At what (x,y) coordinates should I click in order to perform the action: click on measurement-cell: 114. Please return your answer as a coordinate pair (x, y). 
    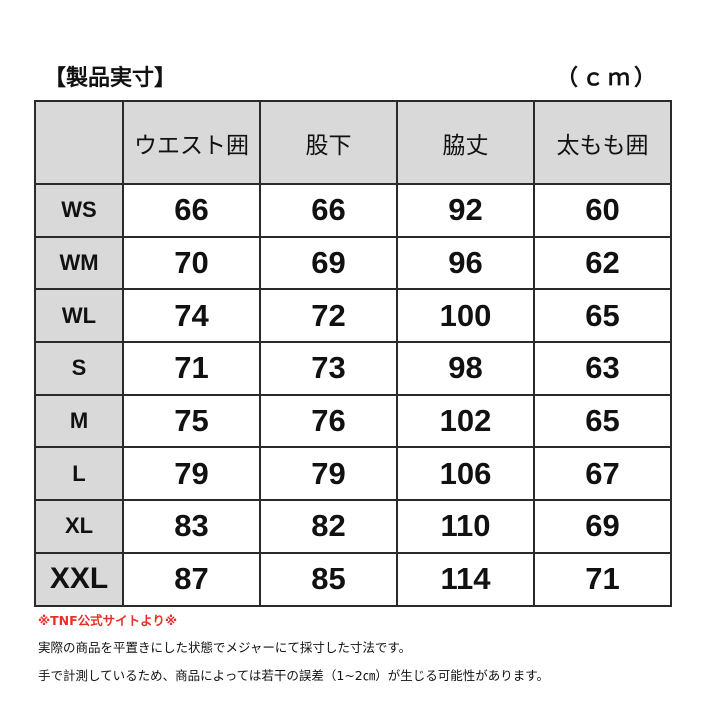
    Looking at the image, I should click on (465, 579).